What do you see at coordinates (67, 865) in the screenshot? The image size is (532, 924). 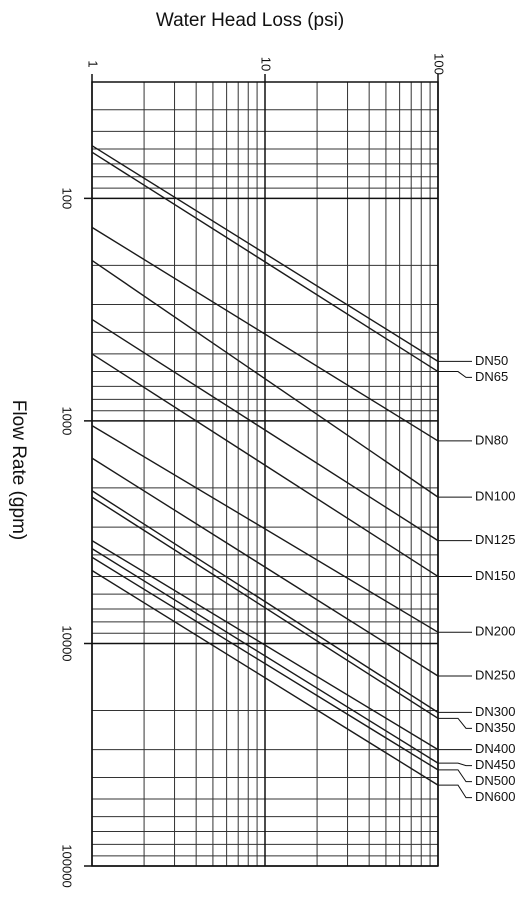 I see `y-tick-label: 100000` at bounding box center [67, 865].